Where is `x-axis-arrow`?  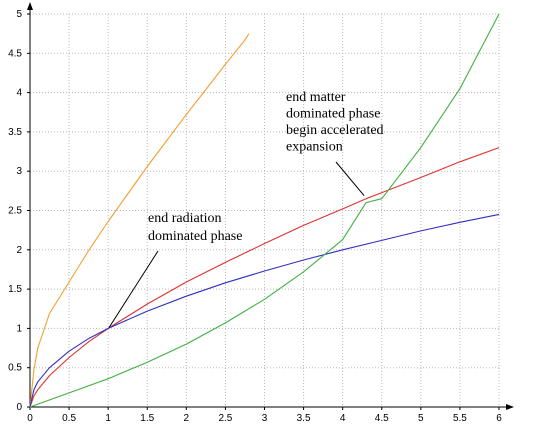 x-axis-arrow is located at coordinates (510, 407).